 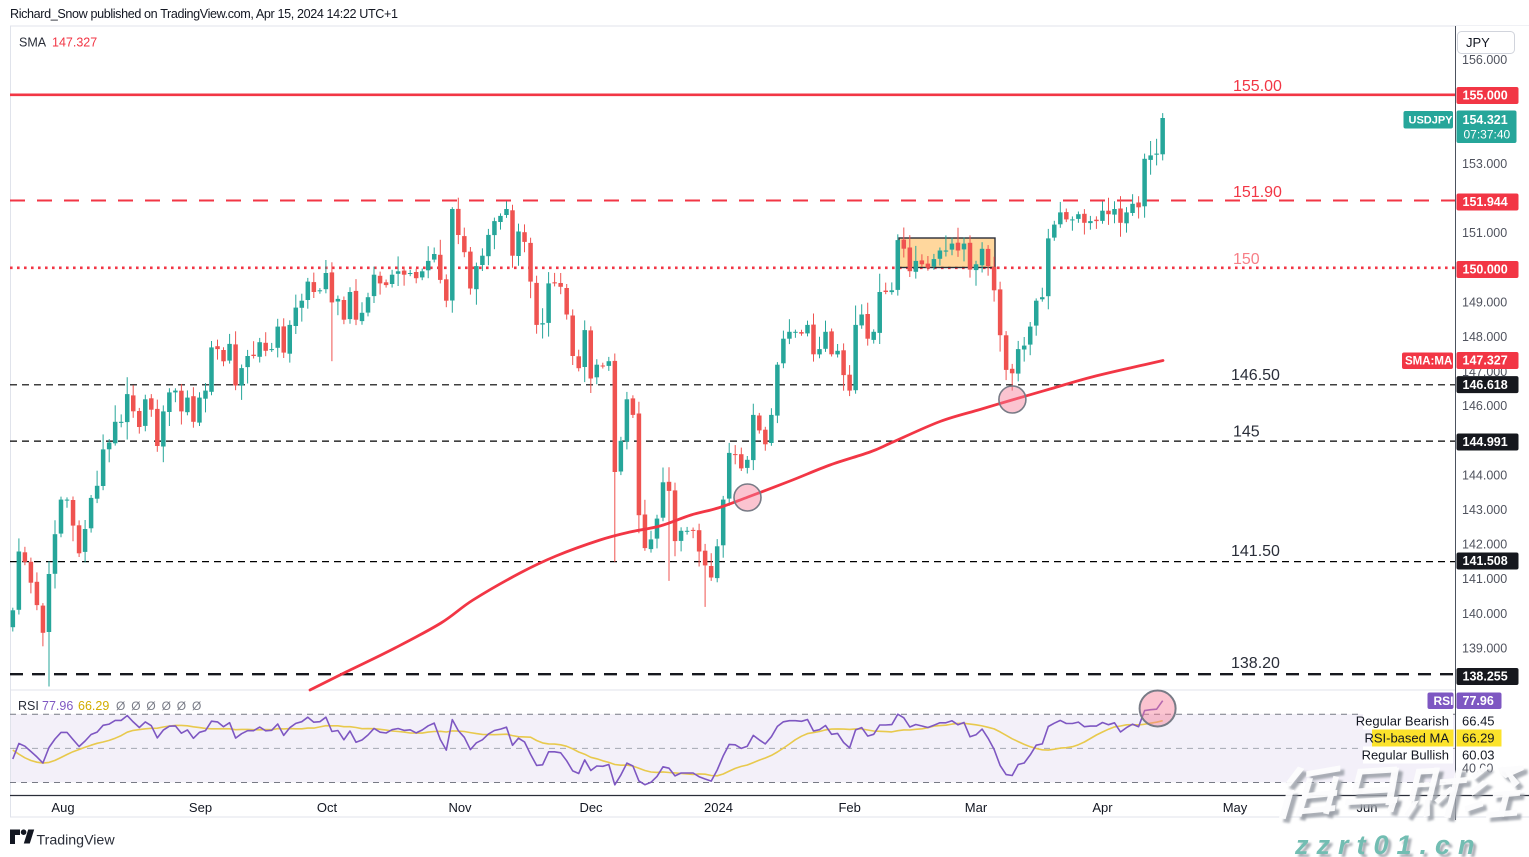 I want to click on svg-text: Nov, so click(x=460, y=807).